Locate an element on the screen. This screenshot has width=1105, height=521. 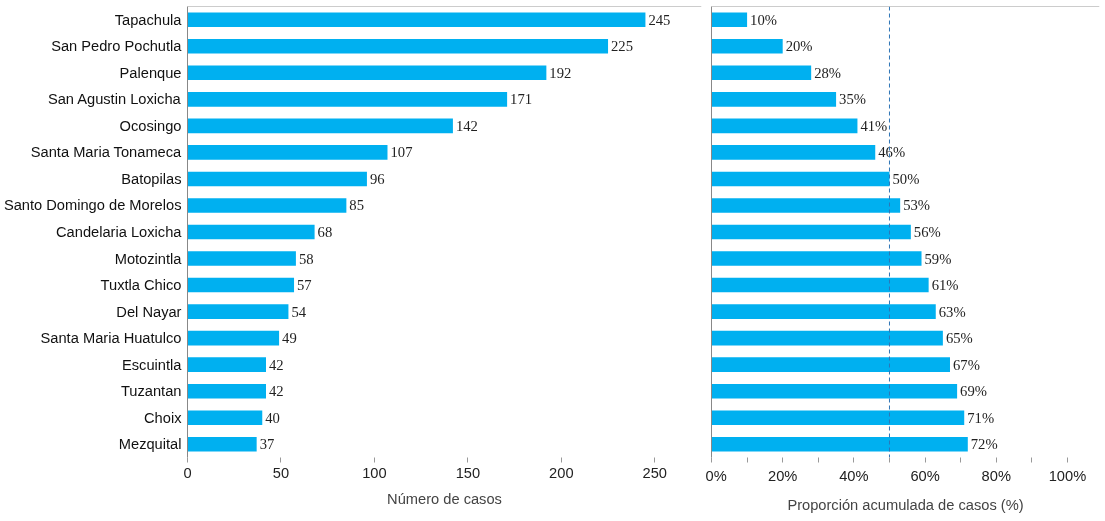
data-label: 192 is located at coordinates (560, 72).